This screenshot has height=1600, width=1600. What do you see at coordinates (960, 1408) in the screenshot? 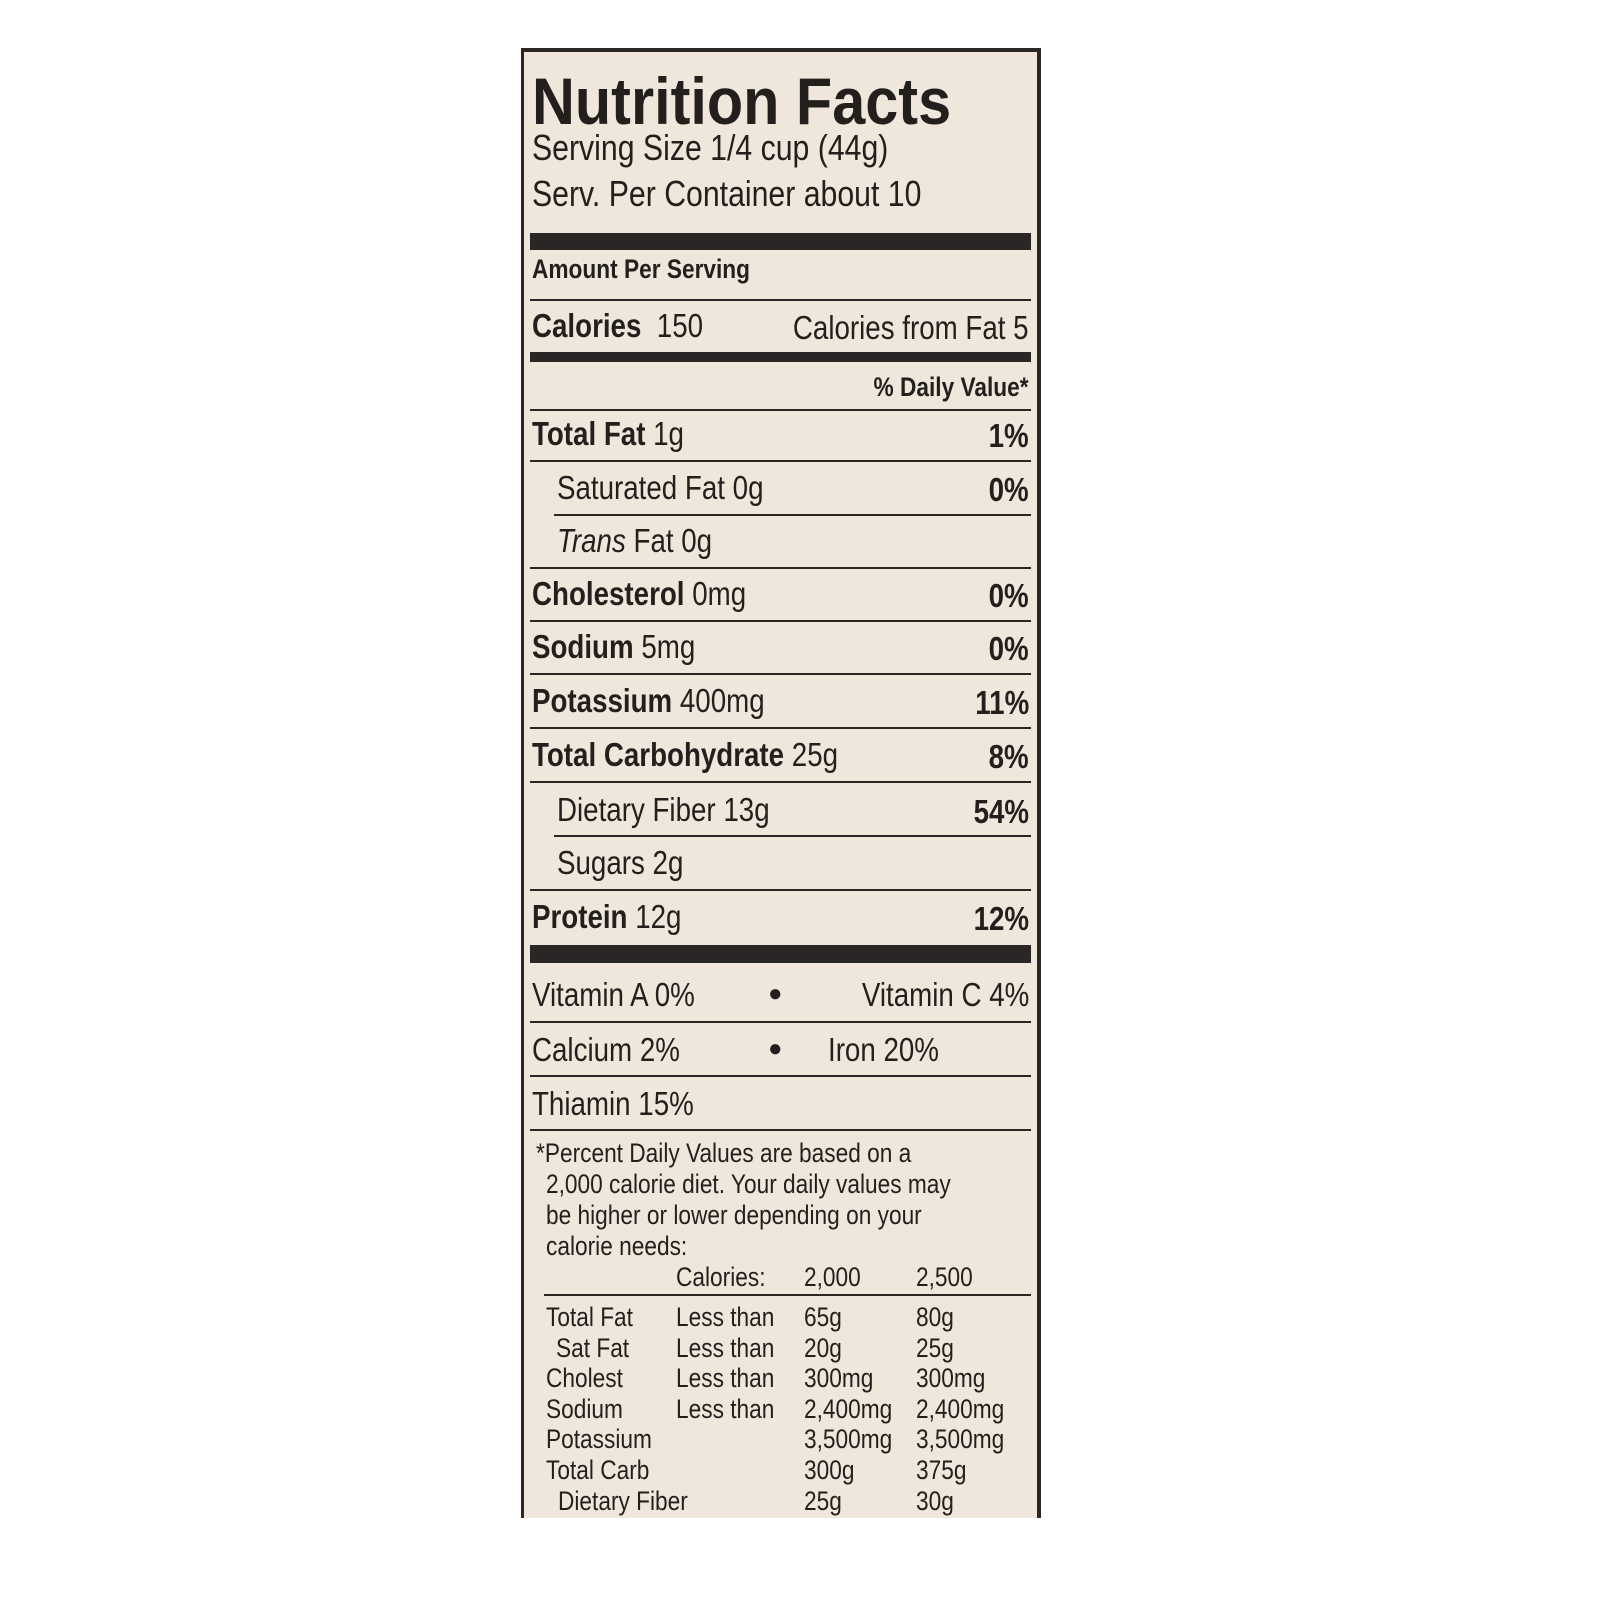
I see `ref-cell-c2500: 2,400mg` at bounding box center [960, 1408].